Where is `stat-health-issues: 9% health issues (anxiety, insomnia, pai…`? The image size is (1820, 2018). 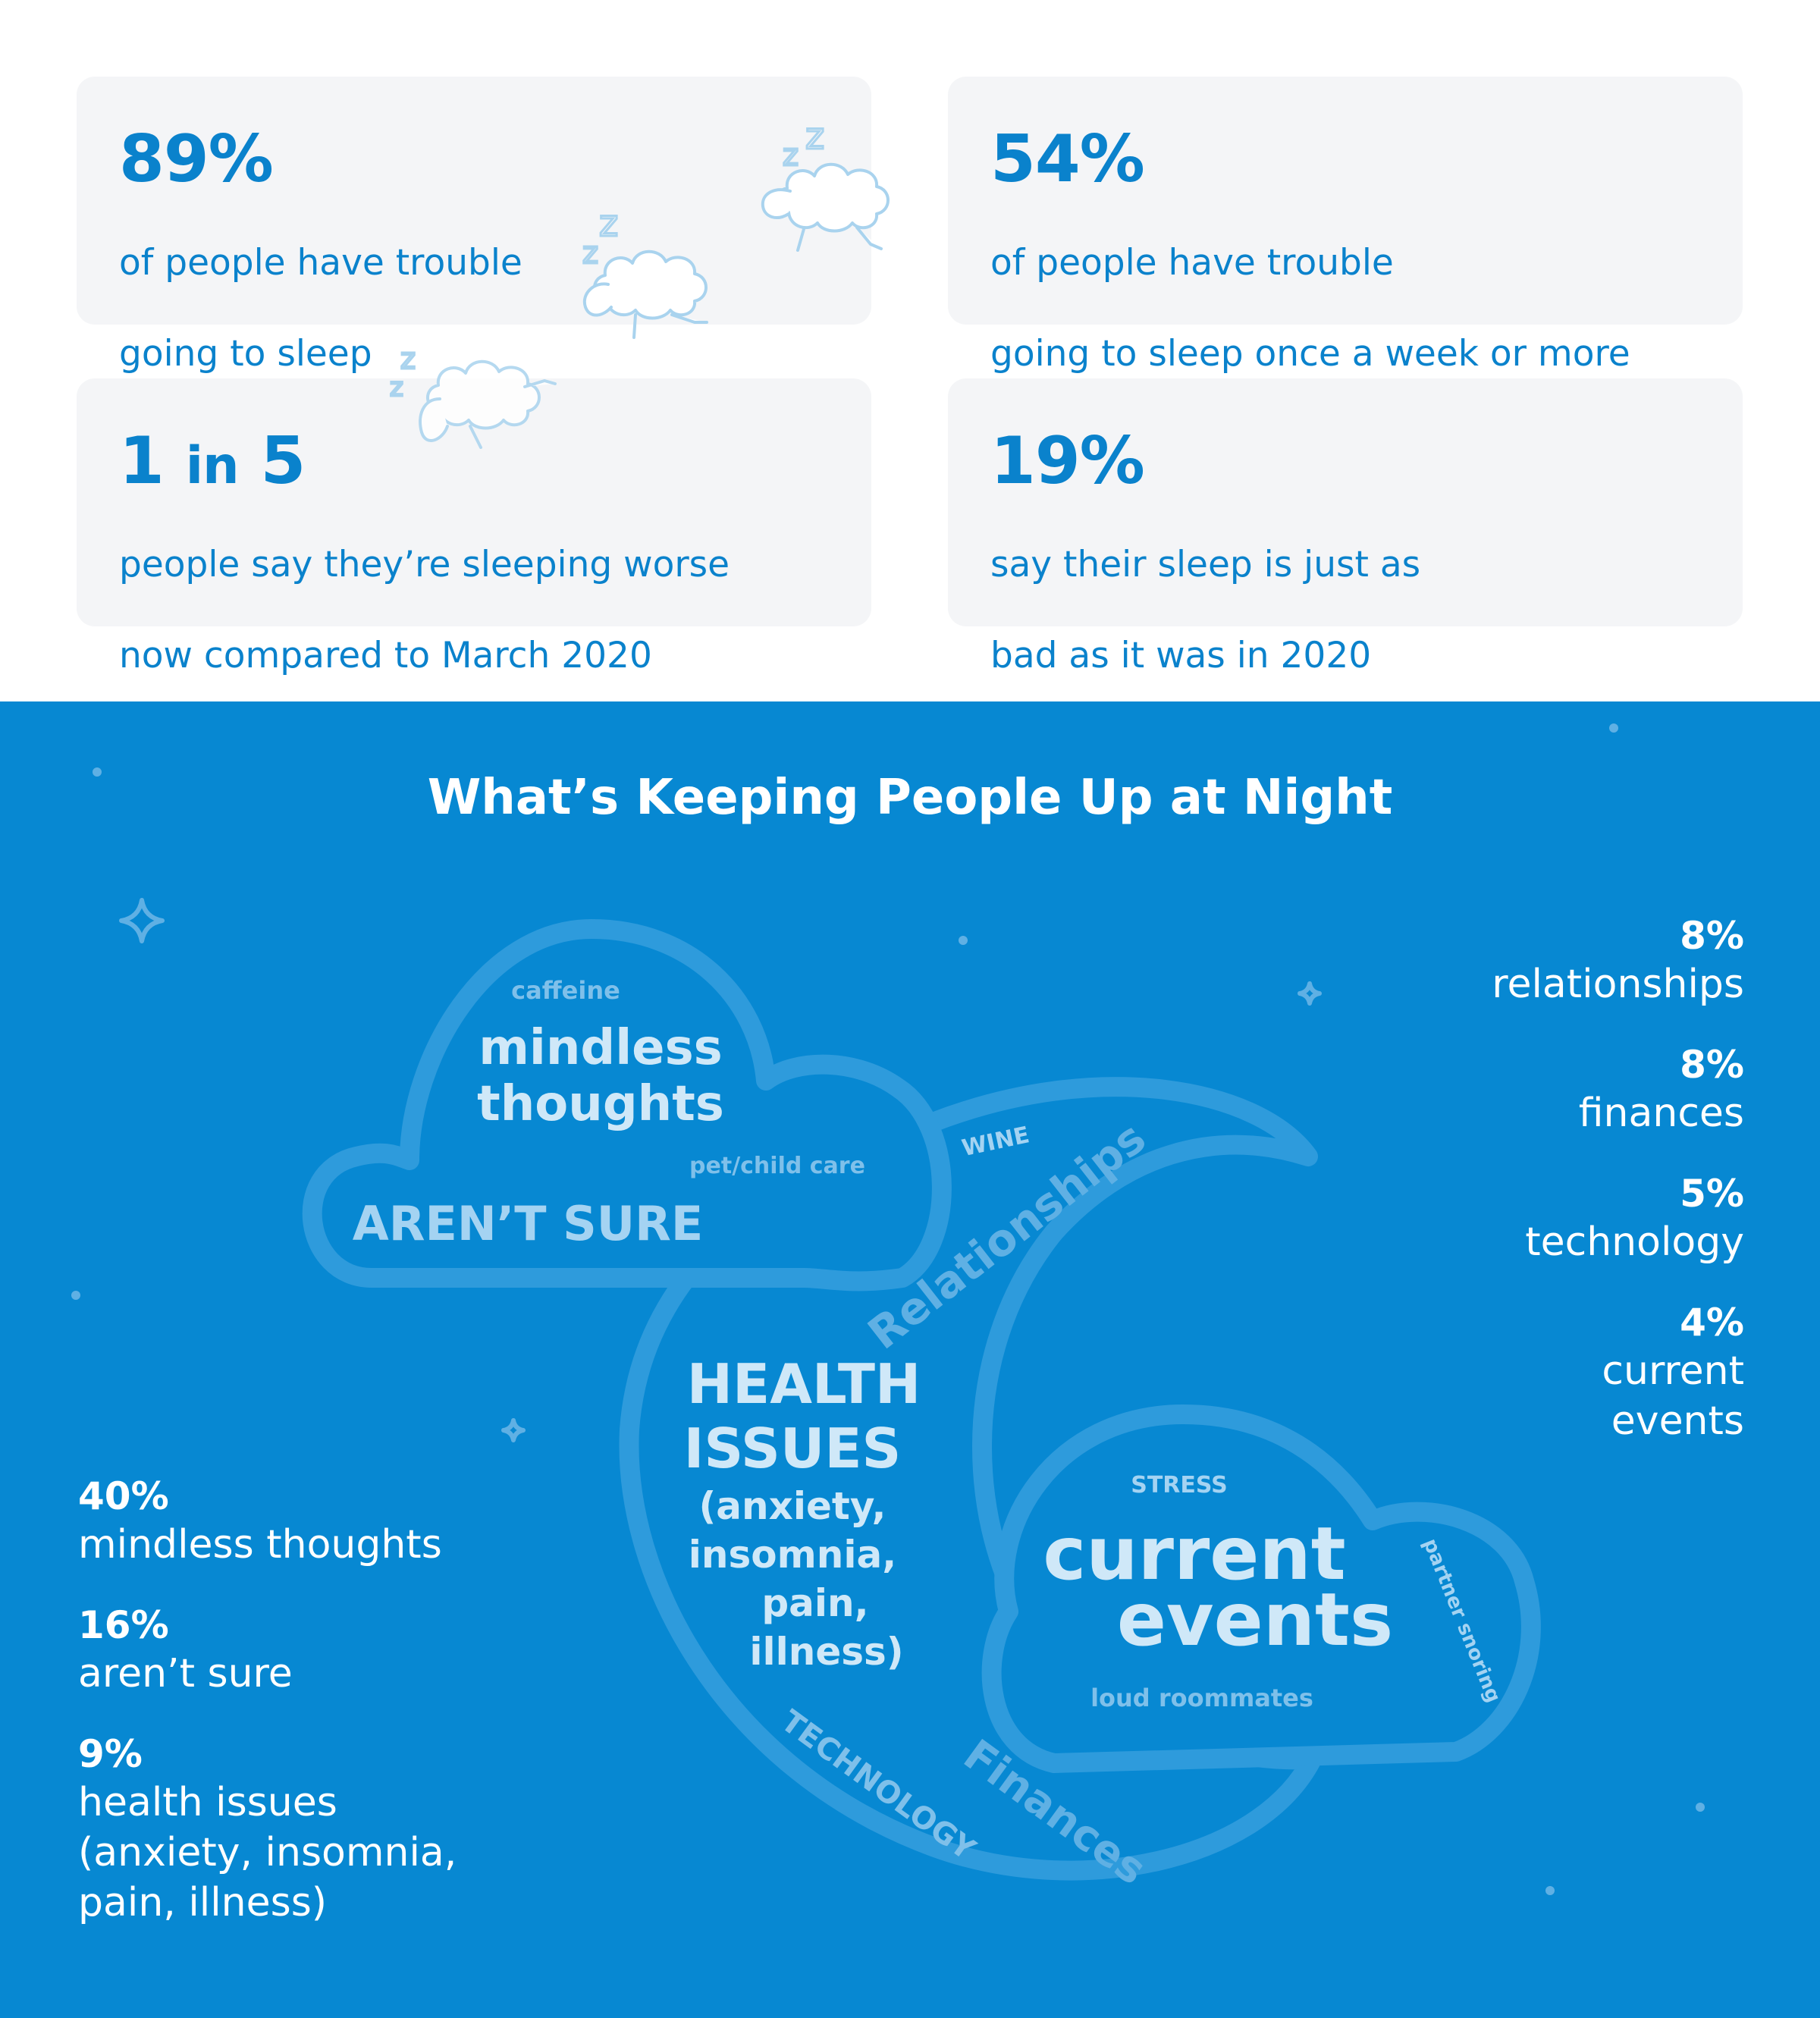 stat-health-issues: 9% health issues (anxiety, insomnia, pai… is located at coordinates (267, 1829).